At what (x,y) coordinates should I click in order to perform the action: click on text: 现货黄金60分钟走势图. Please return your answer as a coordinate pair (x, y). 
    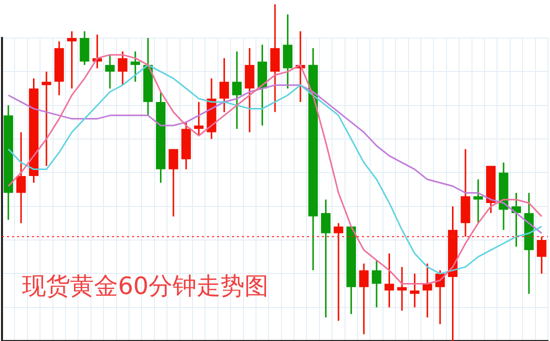
    Looking at the image, I should click on (145, 286).